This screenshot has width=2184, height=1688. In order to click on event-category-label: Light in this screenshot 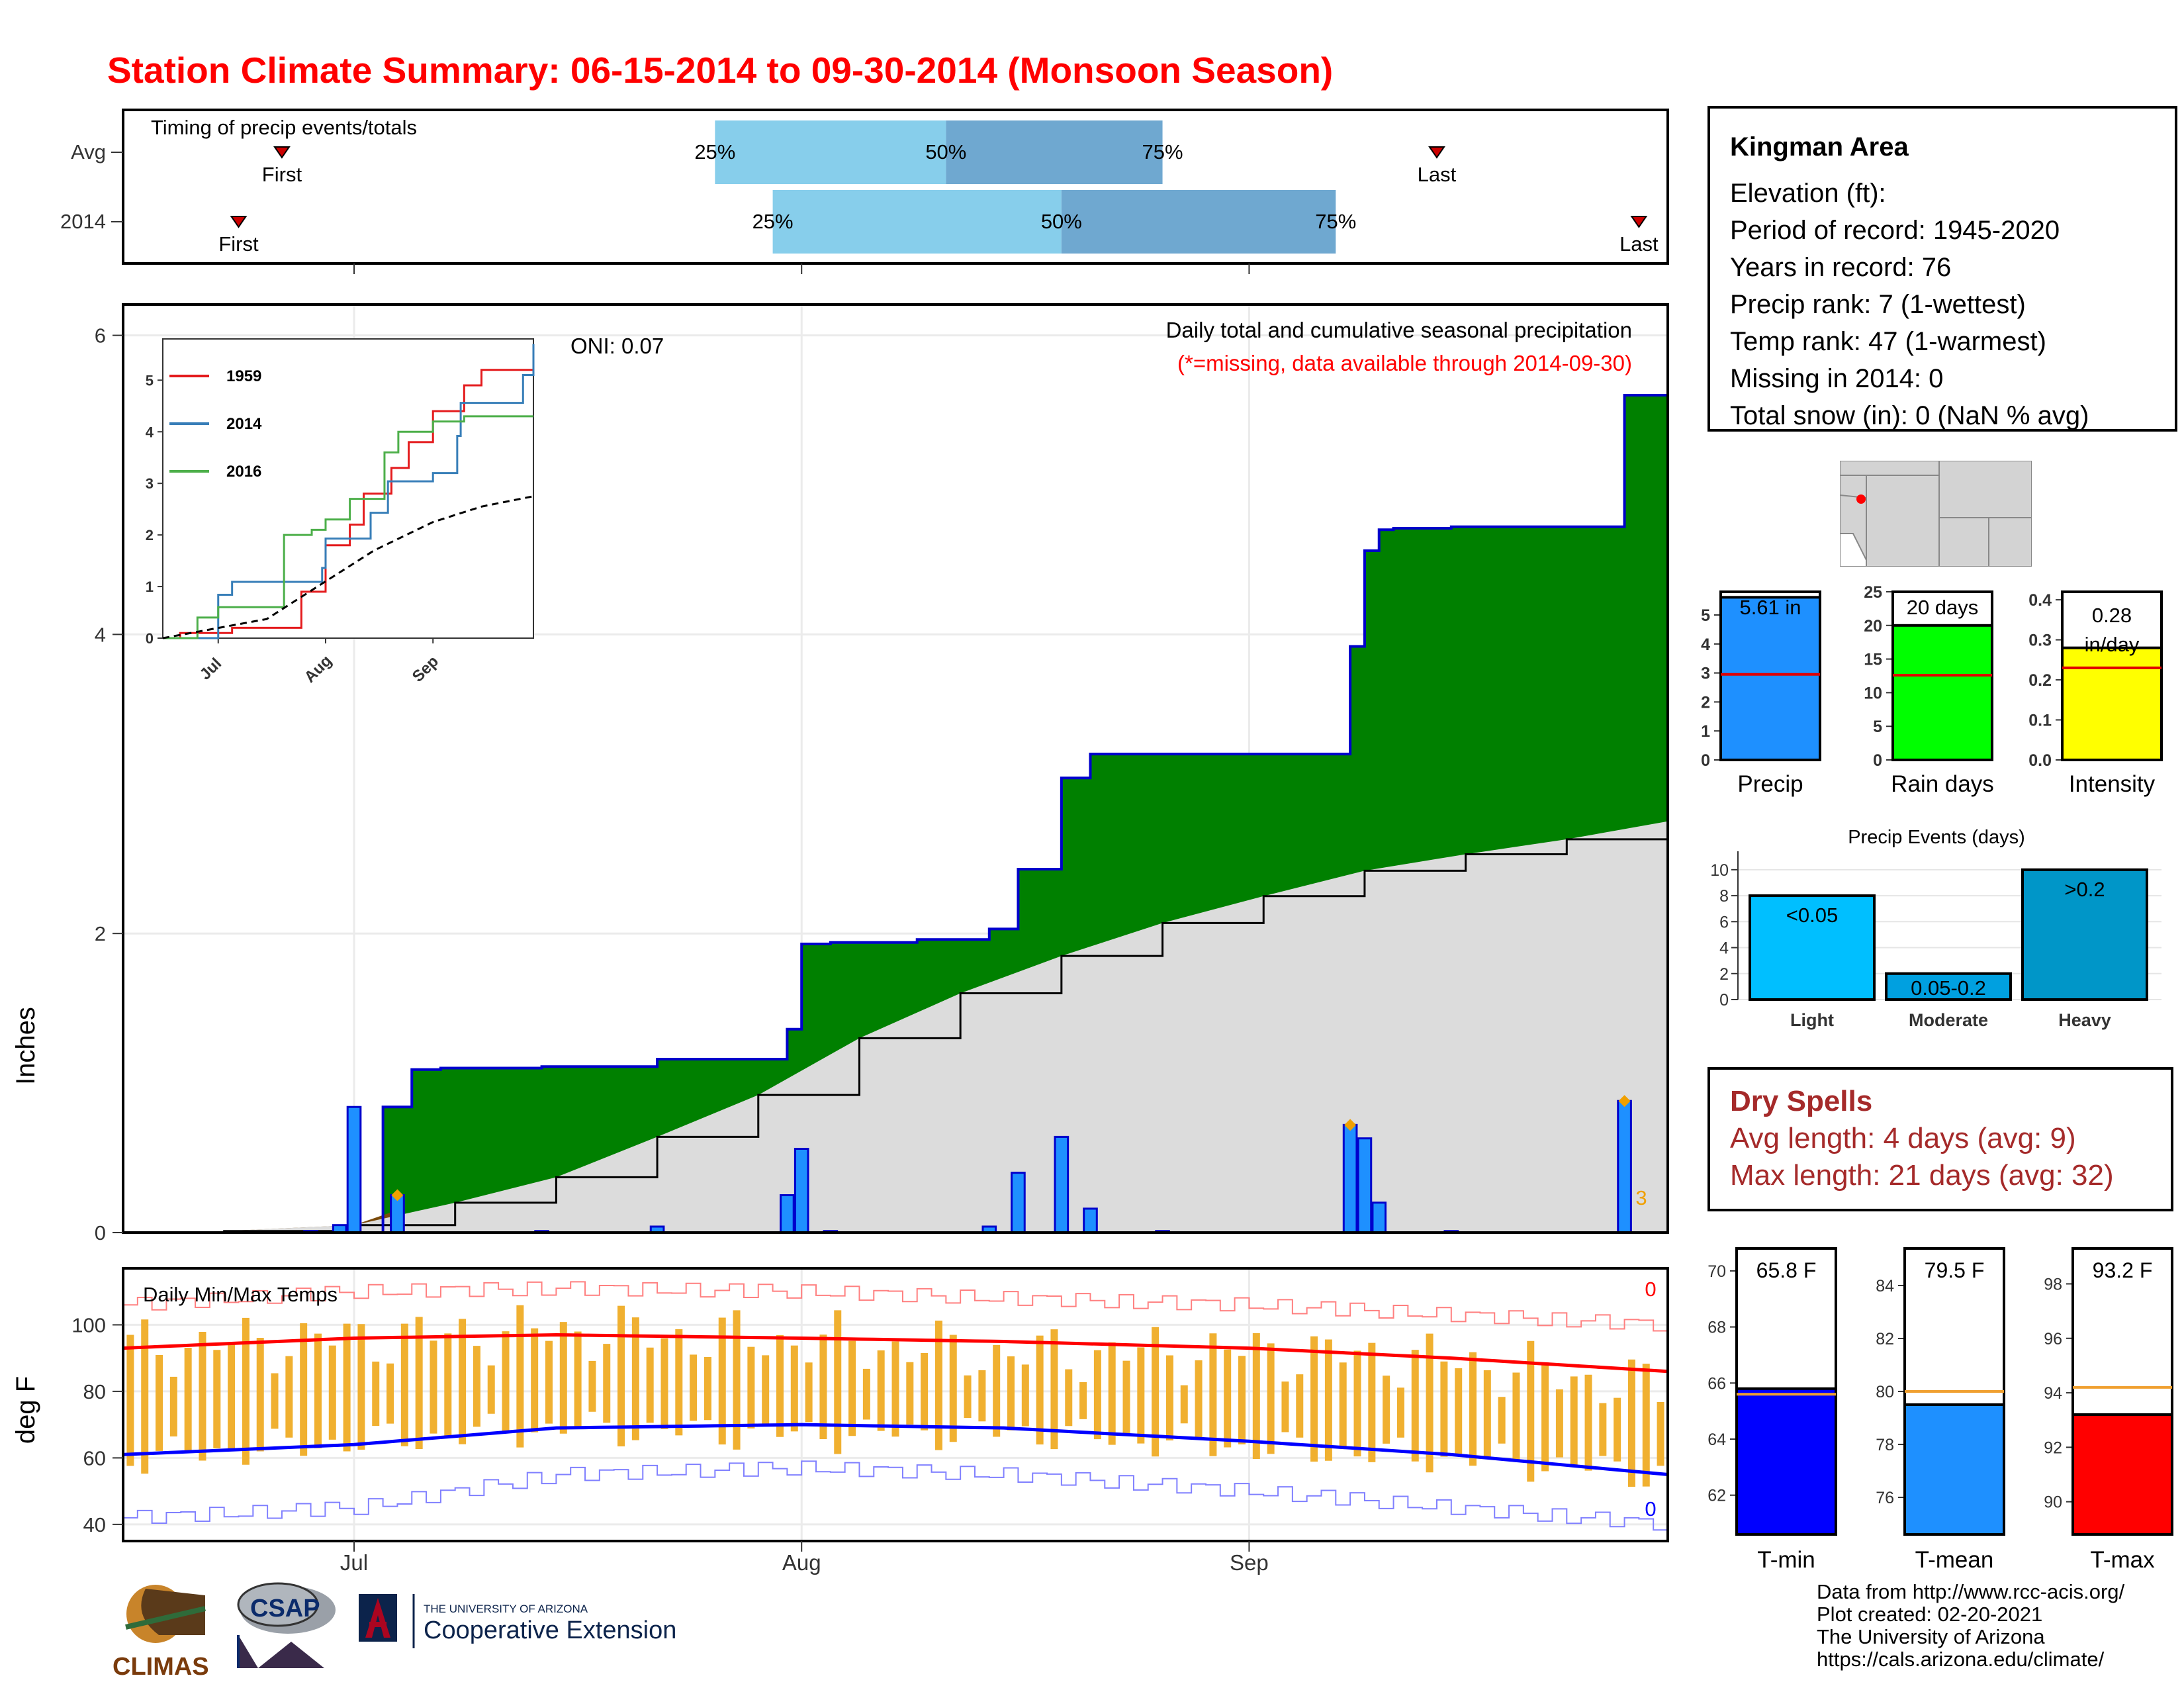, I will do `click(1812, 1020)`.